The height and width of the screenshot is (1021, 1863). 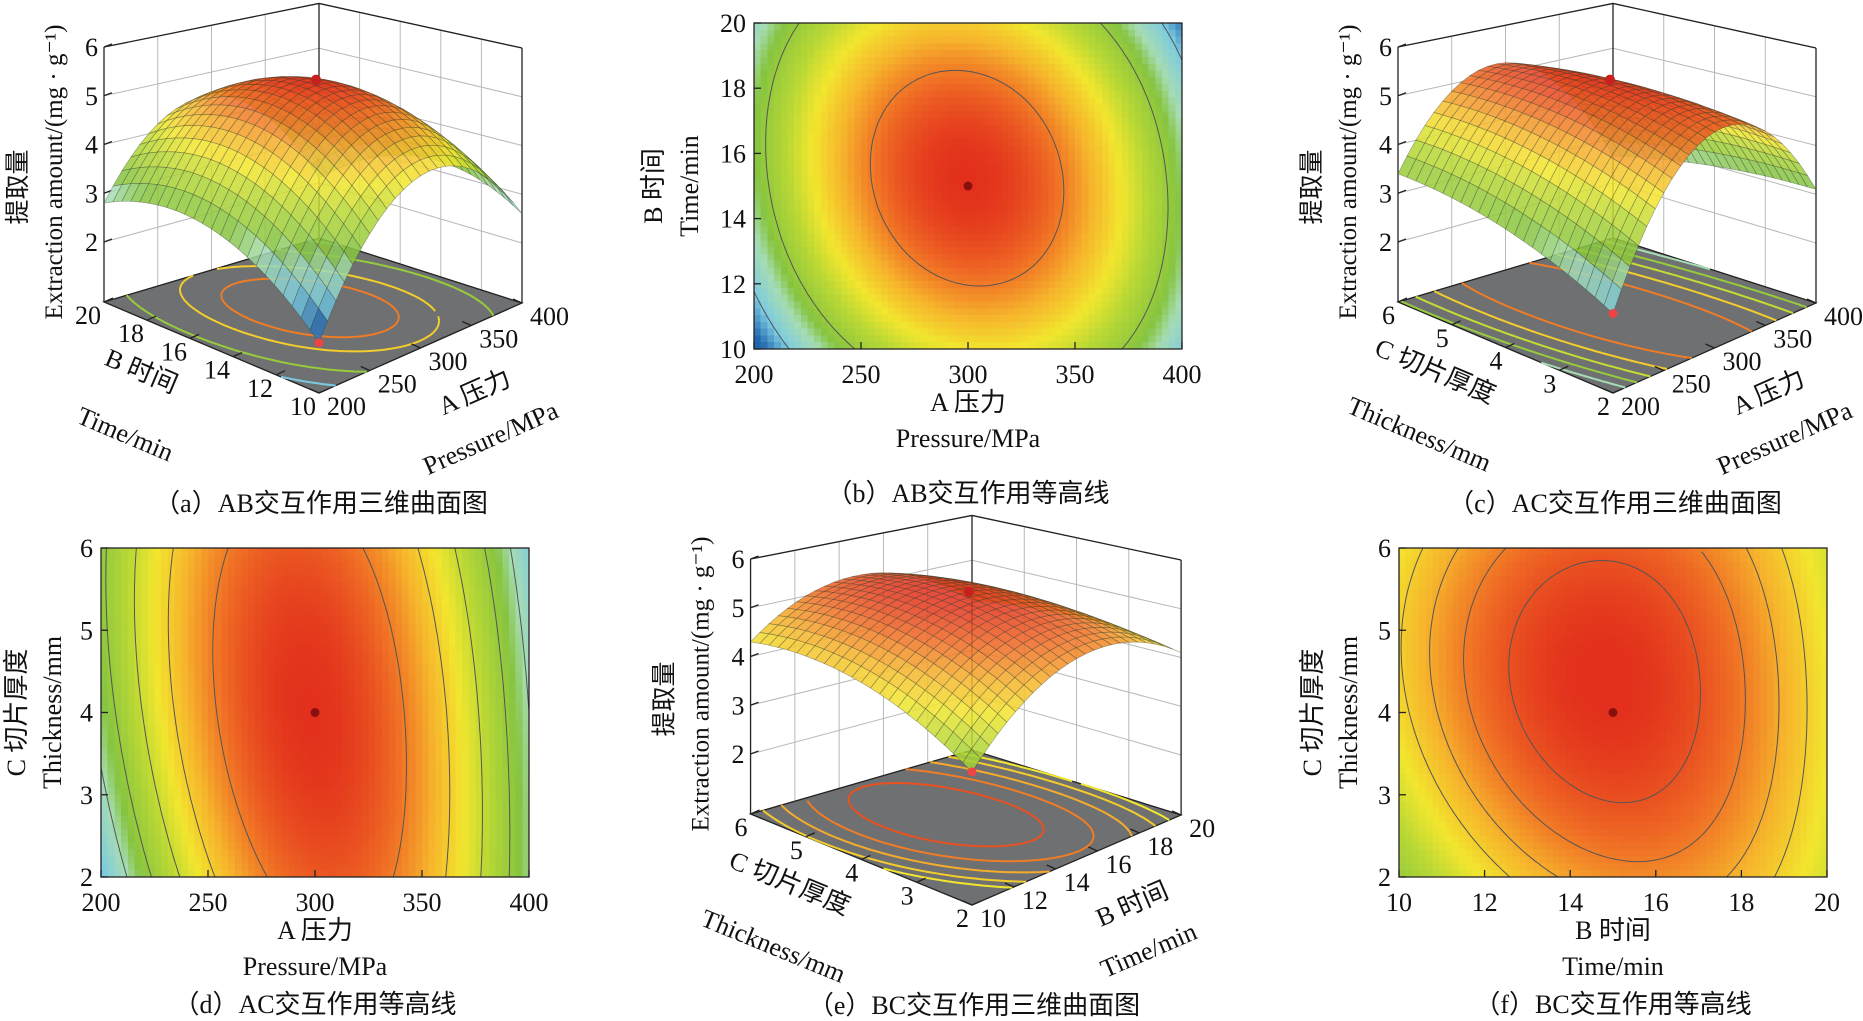 What do you see at coordinates (217, 370) in the screenshot?
I see `y-tick-label: 14` at bounding box center [217, 370].